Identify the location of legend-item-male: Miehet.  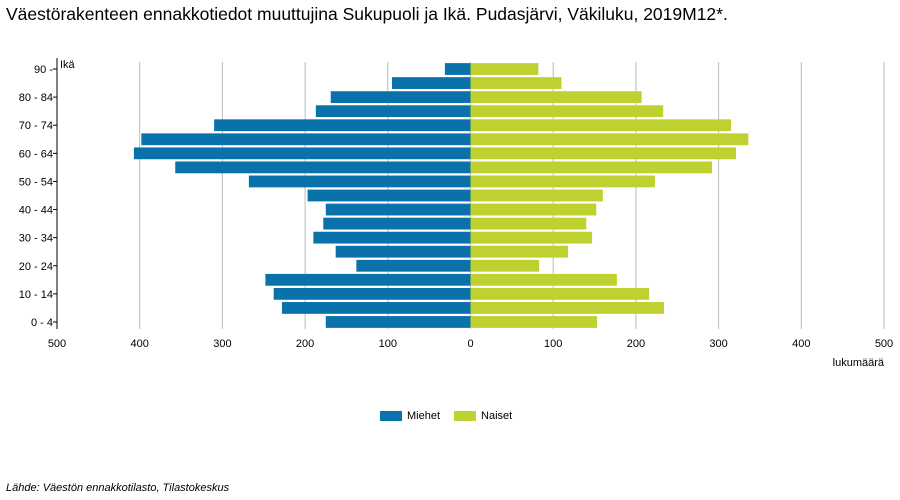
(410, 416).